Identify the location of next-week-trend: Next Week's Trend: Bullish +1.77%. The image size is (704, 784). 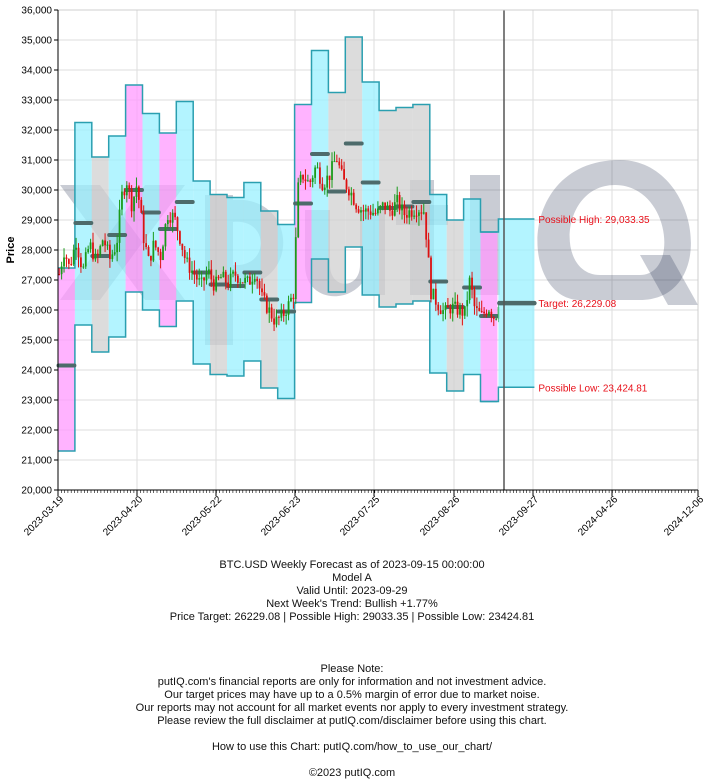
(352, 604).